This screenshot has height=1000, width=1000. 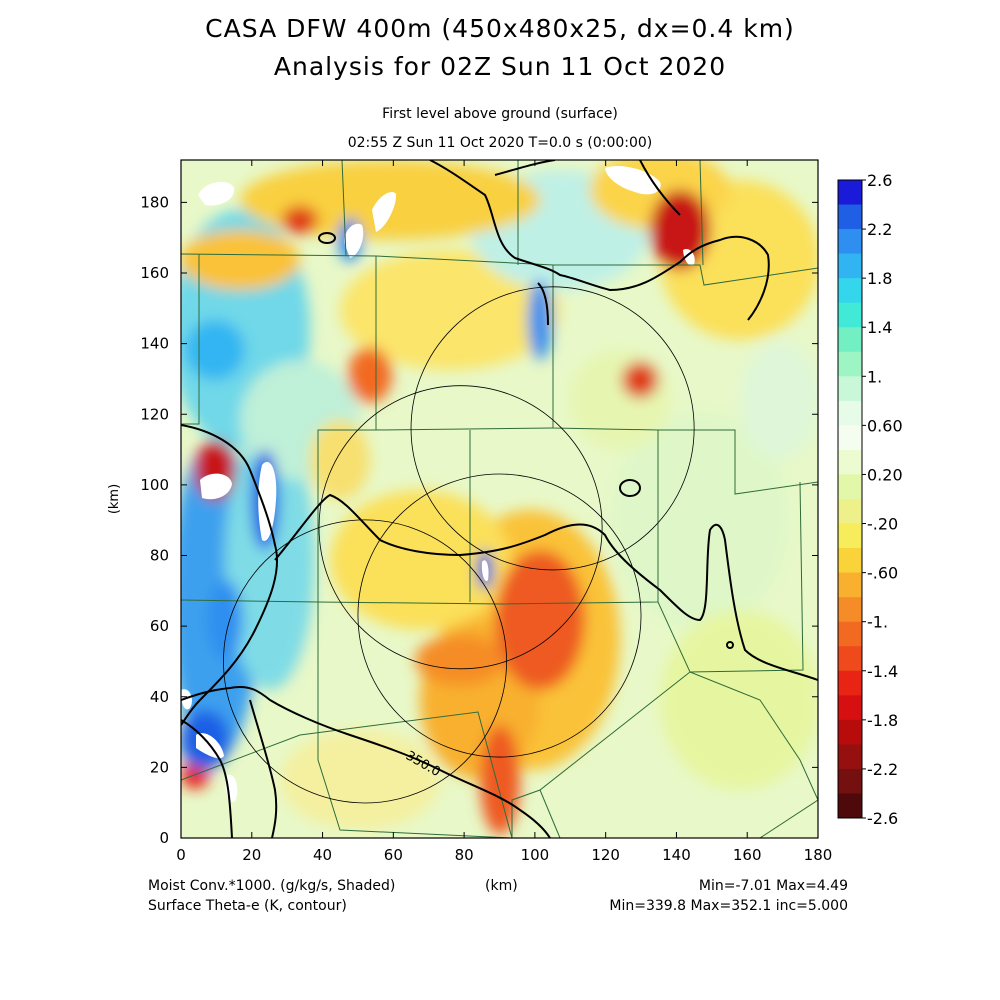 What do you see at coordinates (882, 524) in the screenshot?
I see `colorbar-label: -.20` at bounding box center [882, 524].